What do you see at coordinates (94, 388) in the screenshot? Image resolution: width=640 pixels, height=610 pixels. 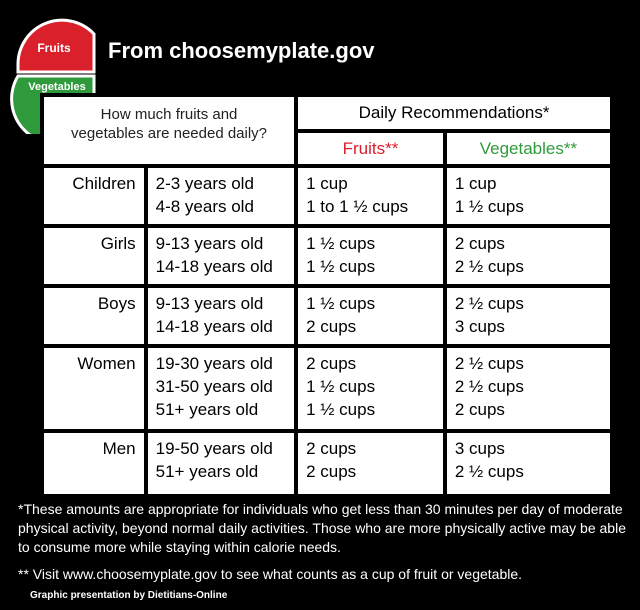 I see `group: Women` at bounding box center [94, 388].